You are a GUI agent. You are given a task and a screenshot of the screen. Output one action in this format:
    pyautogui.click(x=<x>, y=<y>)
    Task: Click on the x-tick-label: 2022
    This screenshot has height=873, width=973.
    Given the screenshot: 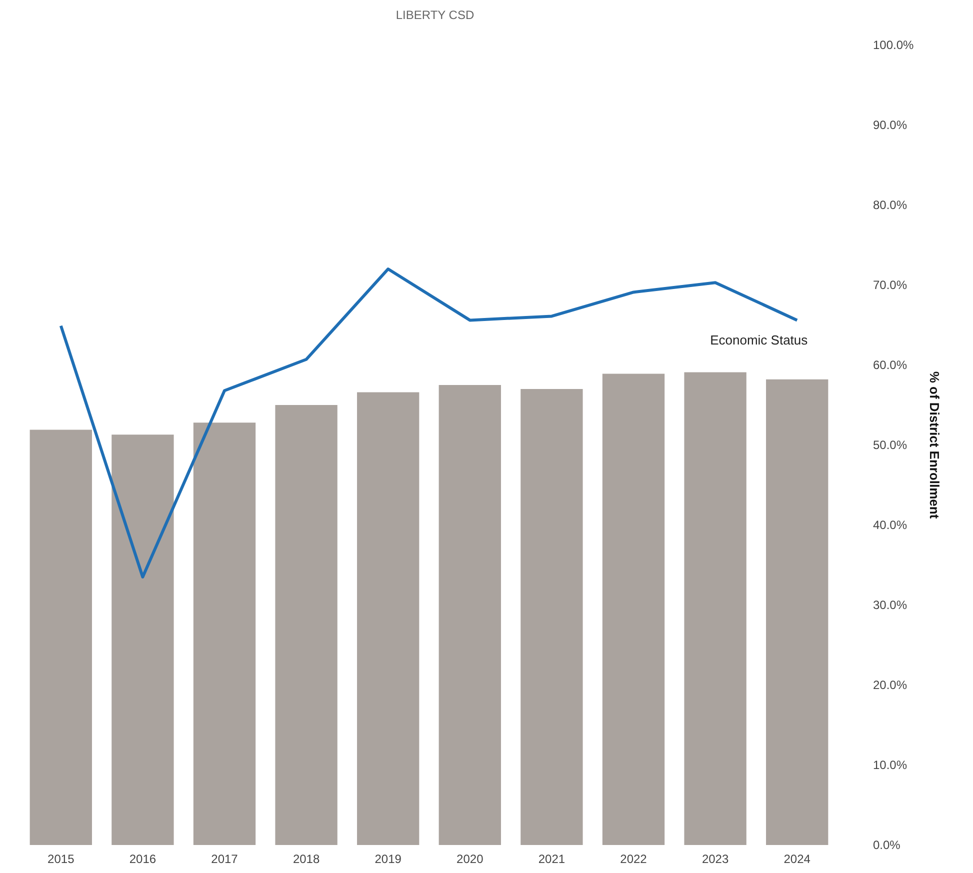 What is the action you would take?
    pyautogui.click(x=634, y=859)
    